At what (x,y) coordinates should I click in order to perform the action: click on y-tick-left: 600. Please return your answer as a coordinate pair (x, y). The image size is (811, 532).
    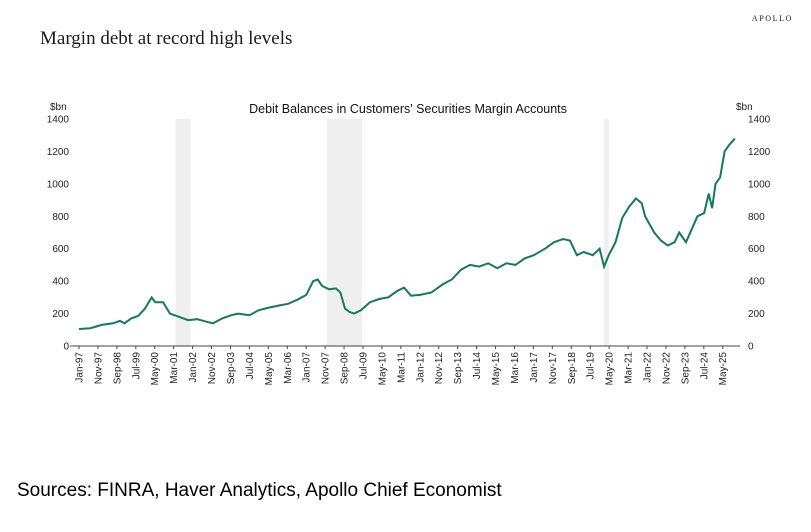
    Looking at the image, I should click on (60, 249).